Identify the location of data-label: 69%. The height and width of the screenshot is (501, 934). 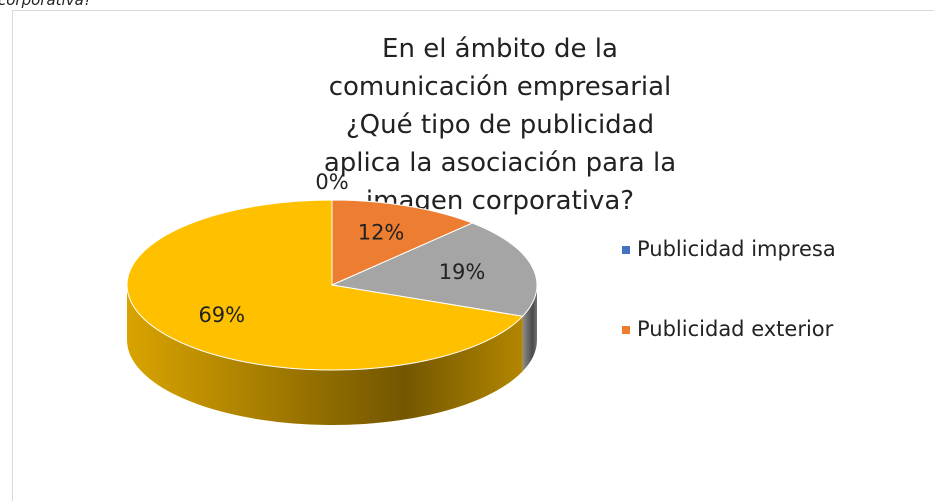
(221, 315).